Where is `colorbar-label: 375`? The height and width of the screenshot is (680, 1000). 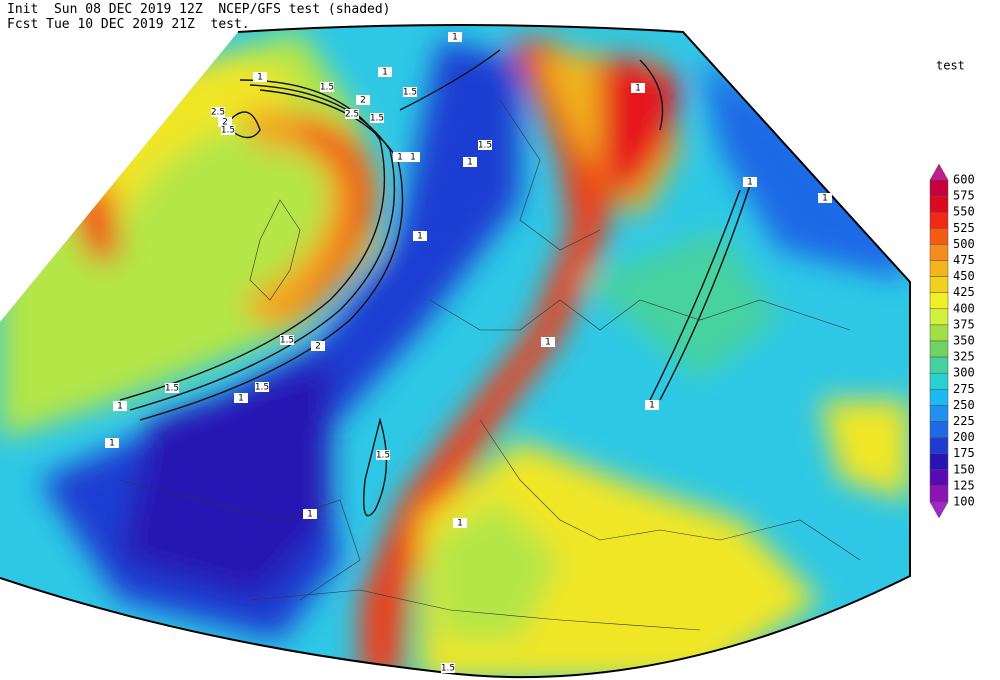 colorbar-label: 375 is located at coordinates (964, 324).